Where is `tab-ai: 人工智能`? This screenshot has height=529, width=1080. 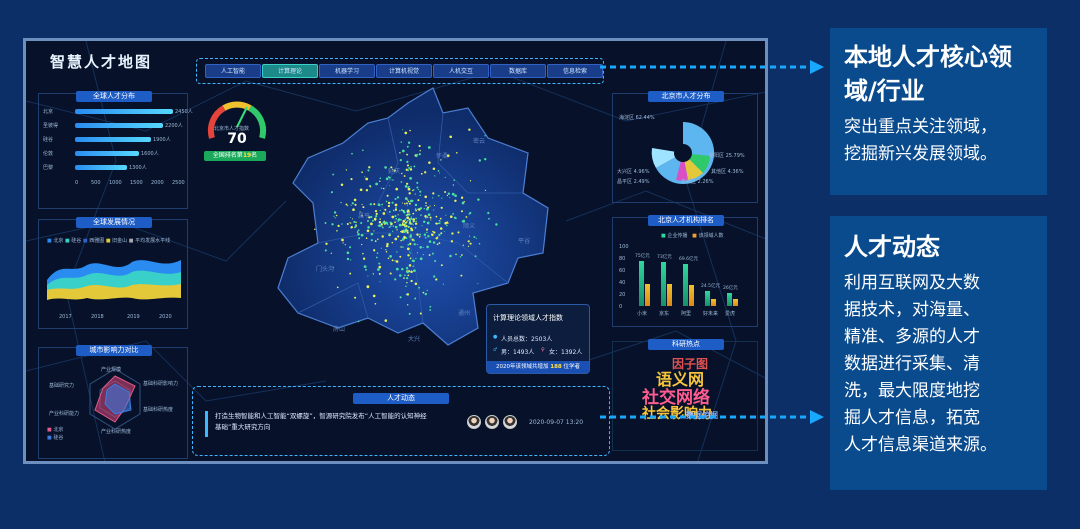 tab-ai: 人工智能 is located at coordinates (233, 71).